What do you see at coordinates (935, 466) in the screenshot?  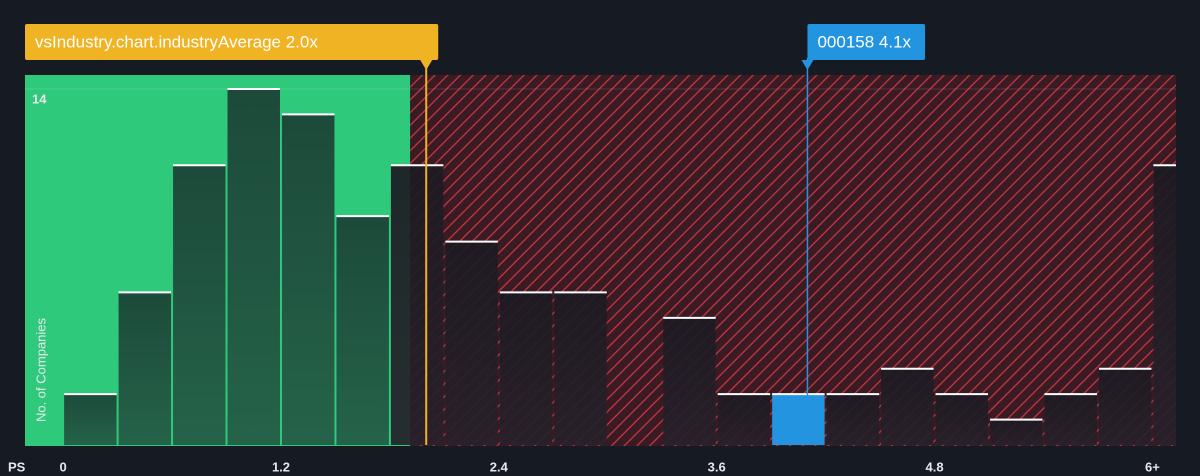 I see `x-tick-label: 4.8` at bounding box center [935, 466].